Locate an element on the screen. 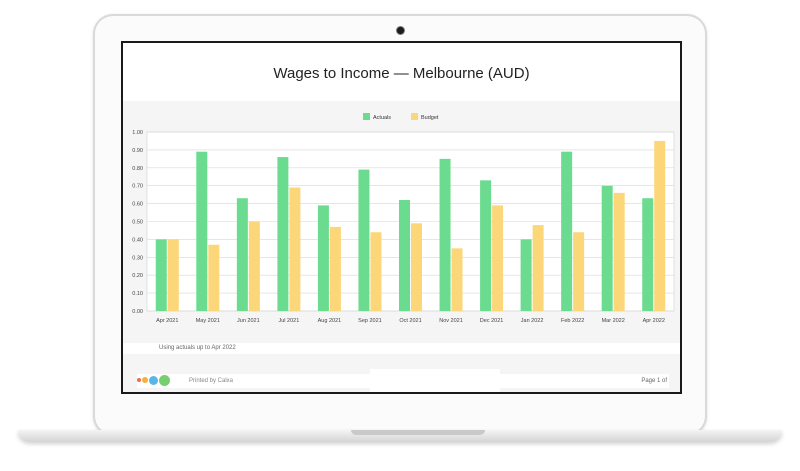 Image resolution: width=800 pixels, height=471 pixels. x-tick-label: Jun 2021 is located at coordinates (248, 321).